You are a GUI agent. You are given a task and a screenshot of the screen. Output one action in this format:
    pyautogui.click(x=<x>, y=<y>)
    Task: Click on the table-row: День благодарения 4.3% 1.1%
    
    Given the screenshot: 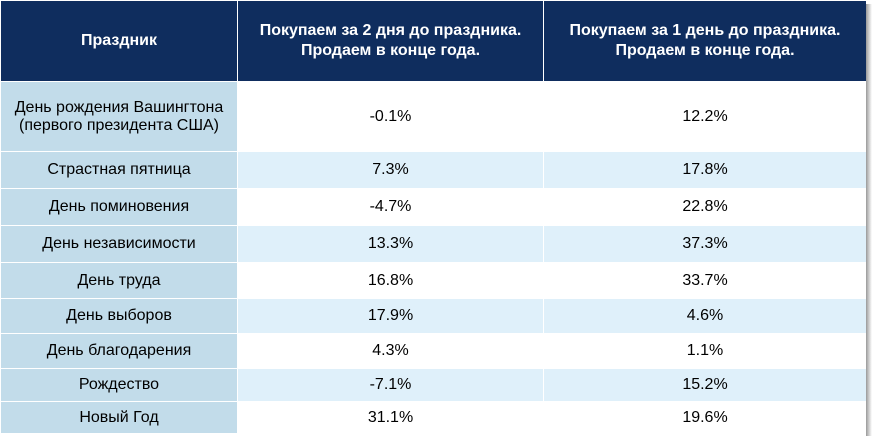 What is the action you would take?
    pyautogui.click(x=433, y=351)
    